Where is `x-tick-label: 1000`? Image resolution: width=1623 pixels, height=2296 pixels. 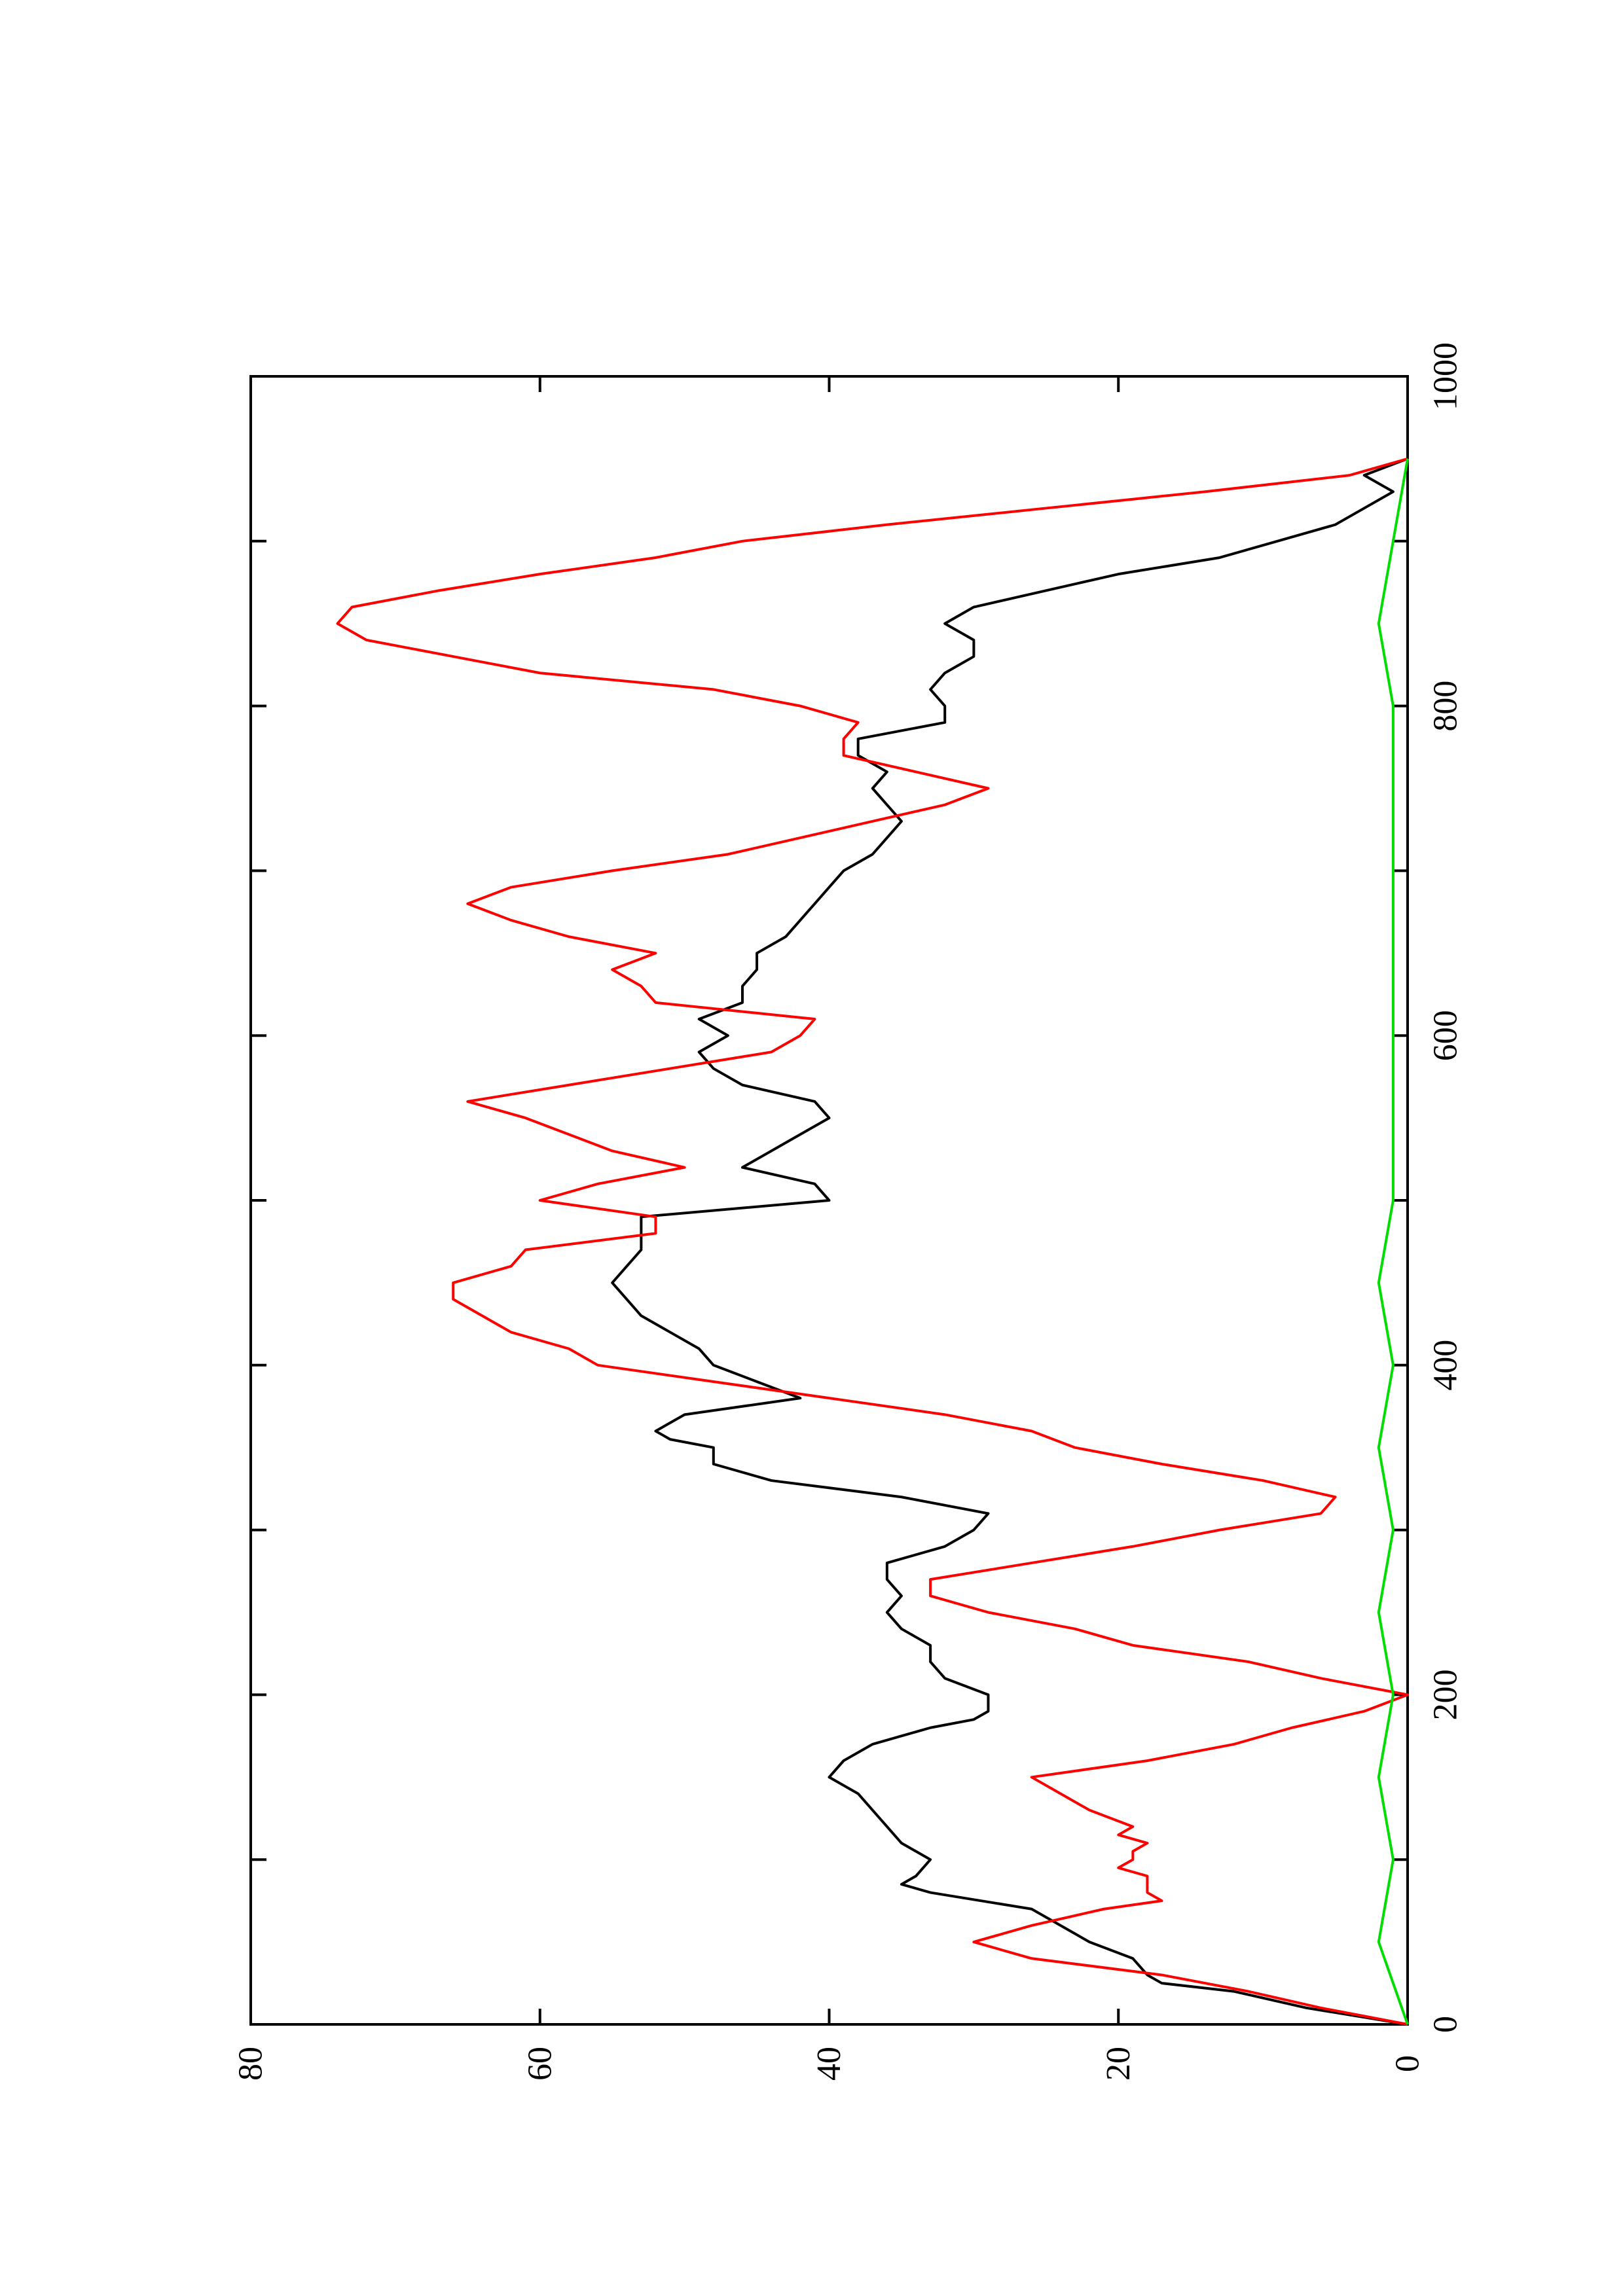
x-tick-label: 1000 is located at coordinates (1446, 376).